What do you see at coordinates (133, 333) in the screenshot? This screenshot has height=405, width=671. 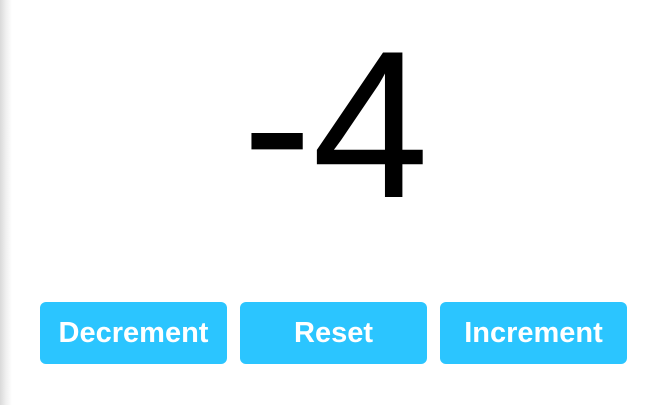 I see `decrement-button: Decrement` at bounding box center [133, 333].